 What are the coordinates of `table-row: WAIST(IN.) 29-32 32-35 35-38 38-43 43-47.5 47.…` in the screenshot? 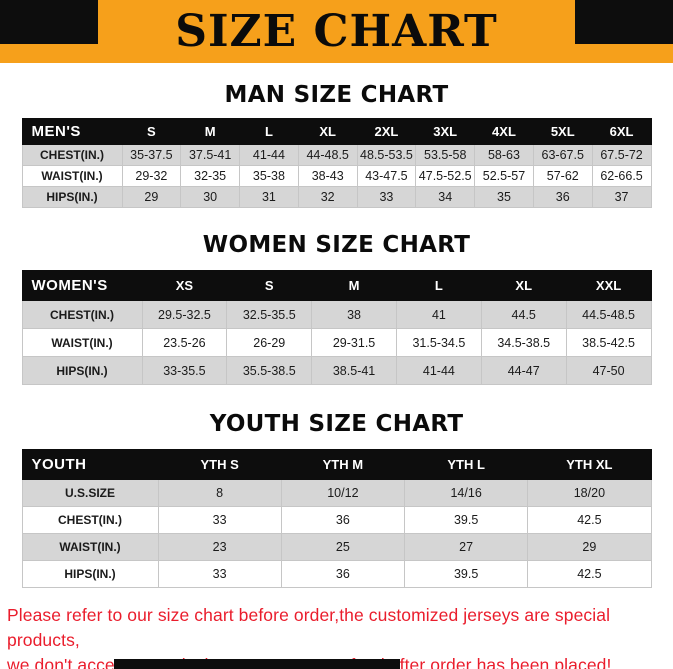 It's located at (336, 176).